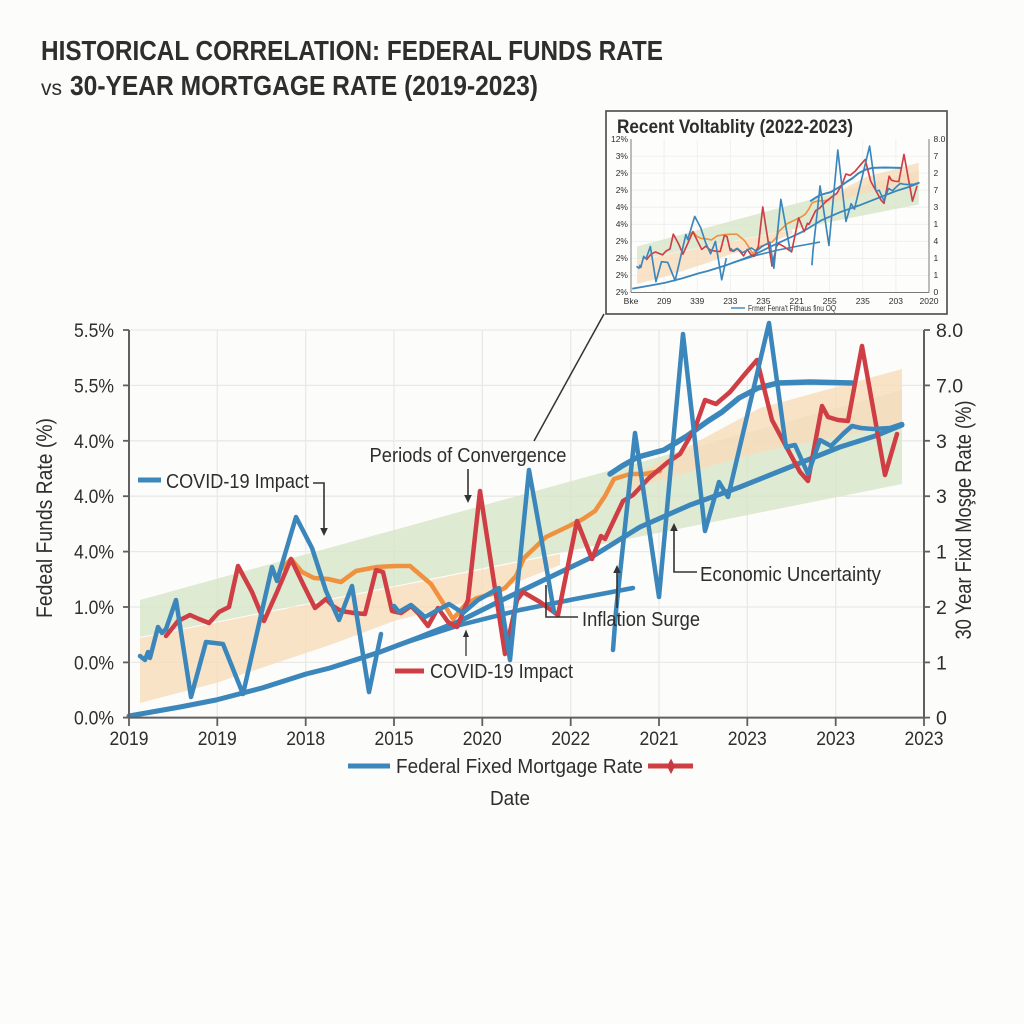  I want to click on svg-text: 2018, so click(305, 739).